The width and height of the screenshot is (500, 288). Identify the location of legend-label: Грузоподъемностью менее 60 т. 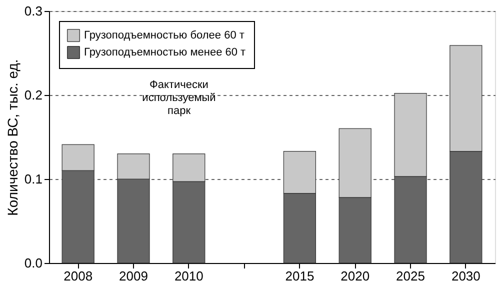
(165, 52).